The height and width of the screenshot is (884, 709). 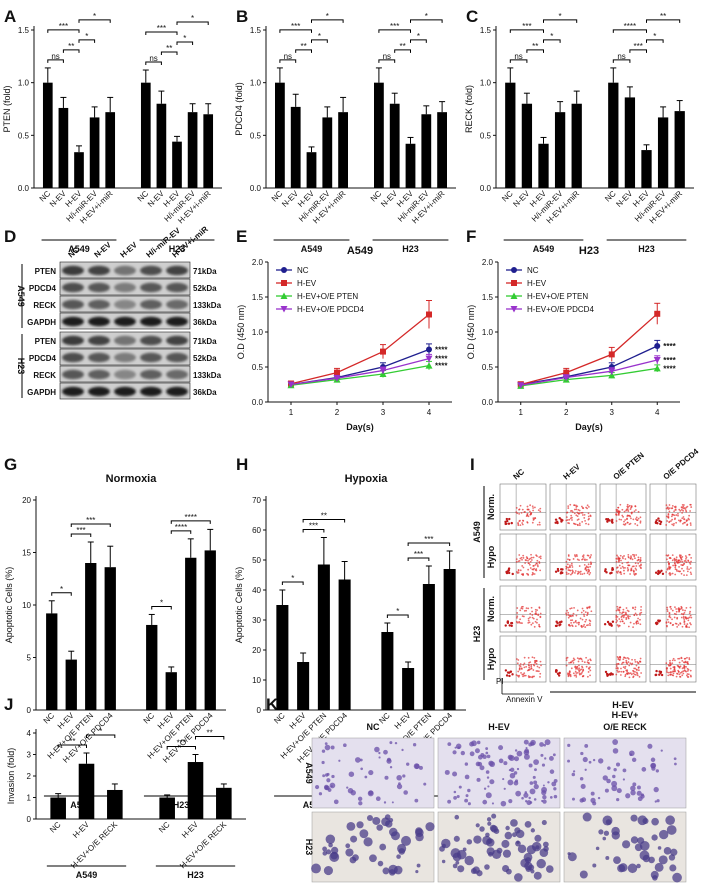 What do you see at coordinates (544, 249) in the screenshot?
I see `group-label: A549` at bounding box center [544, 249].